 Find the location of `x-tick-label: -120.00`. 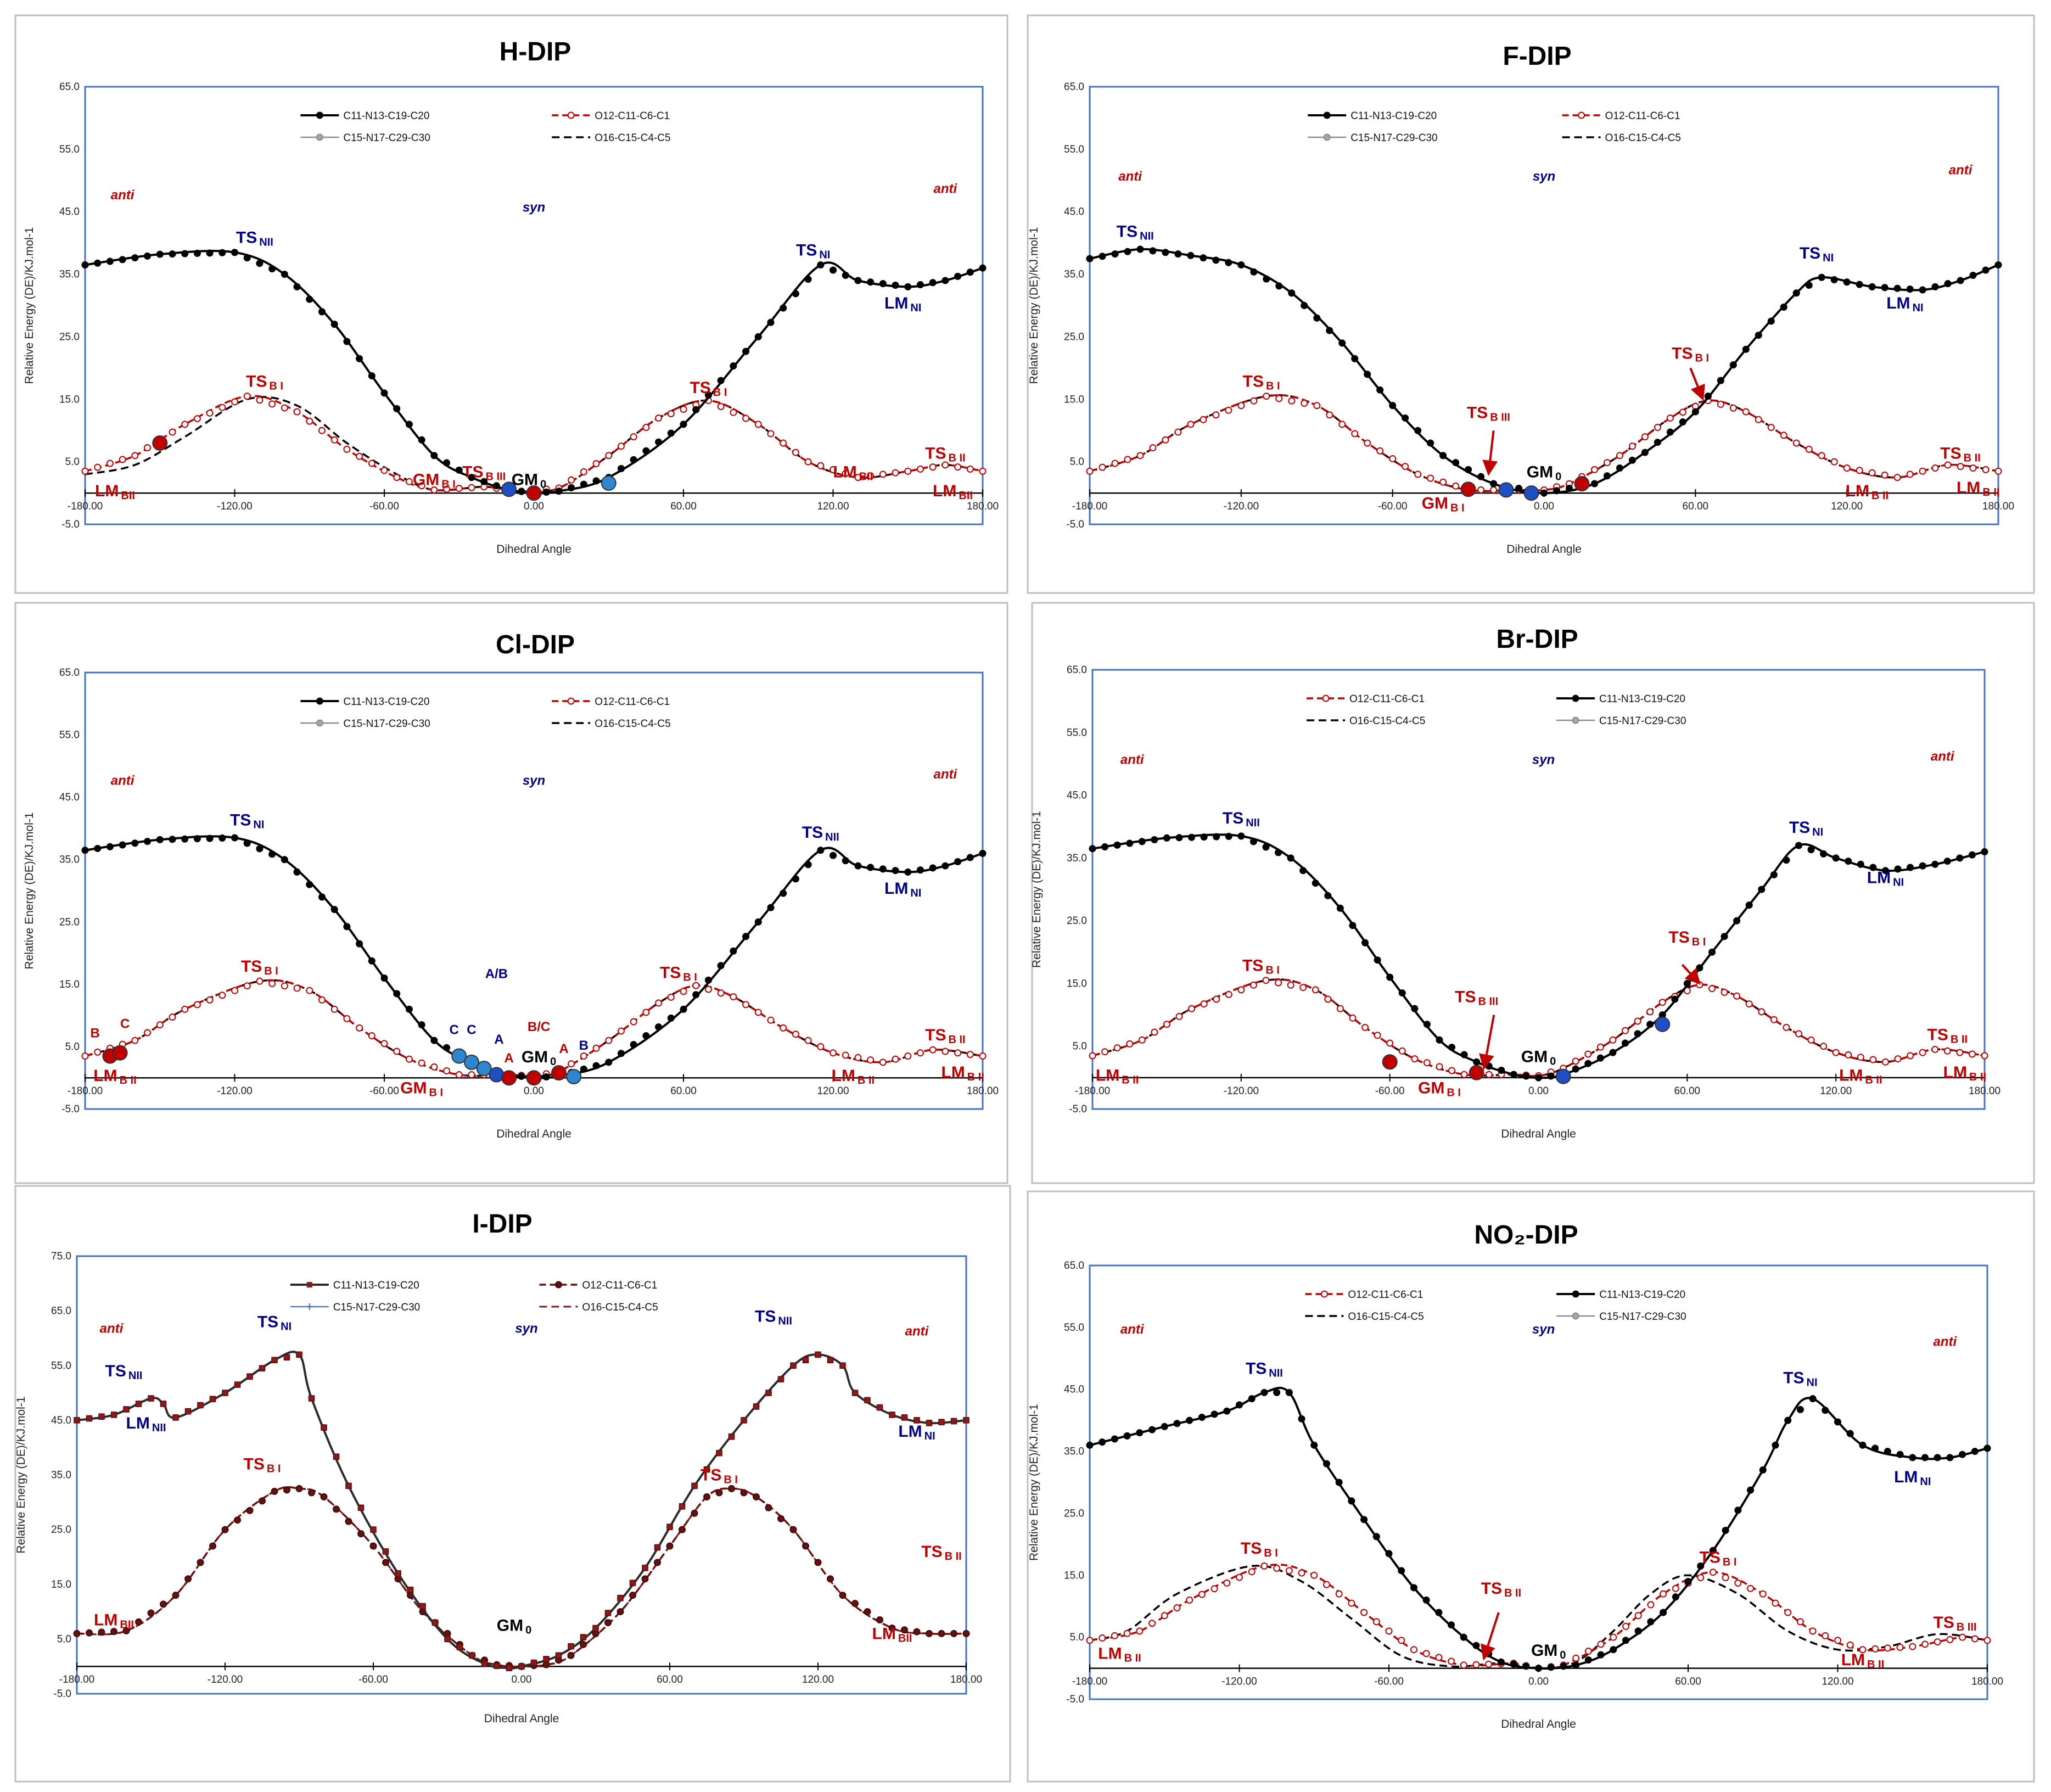

x-tick-label: -120.00 is located at coordinates (234, 507).